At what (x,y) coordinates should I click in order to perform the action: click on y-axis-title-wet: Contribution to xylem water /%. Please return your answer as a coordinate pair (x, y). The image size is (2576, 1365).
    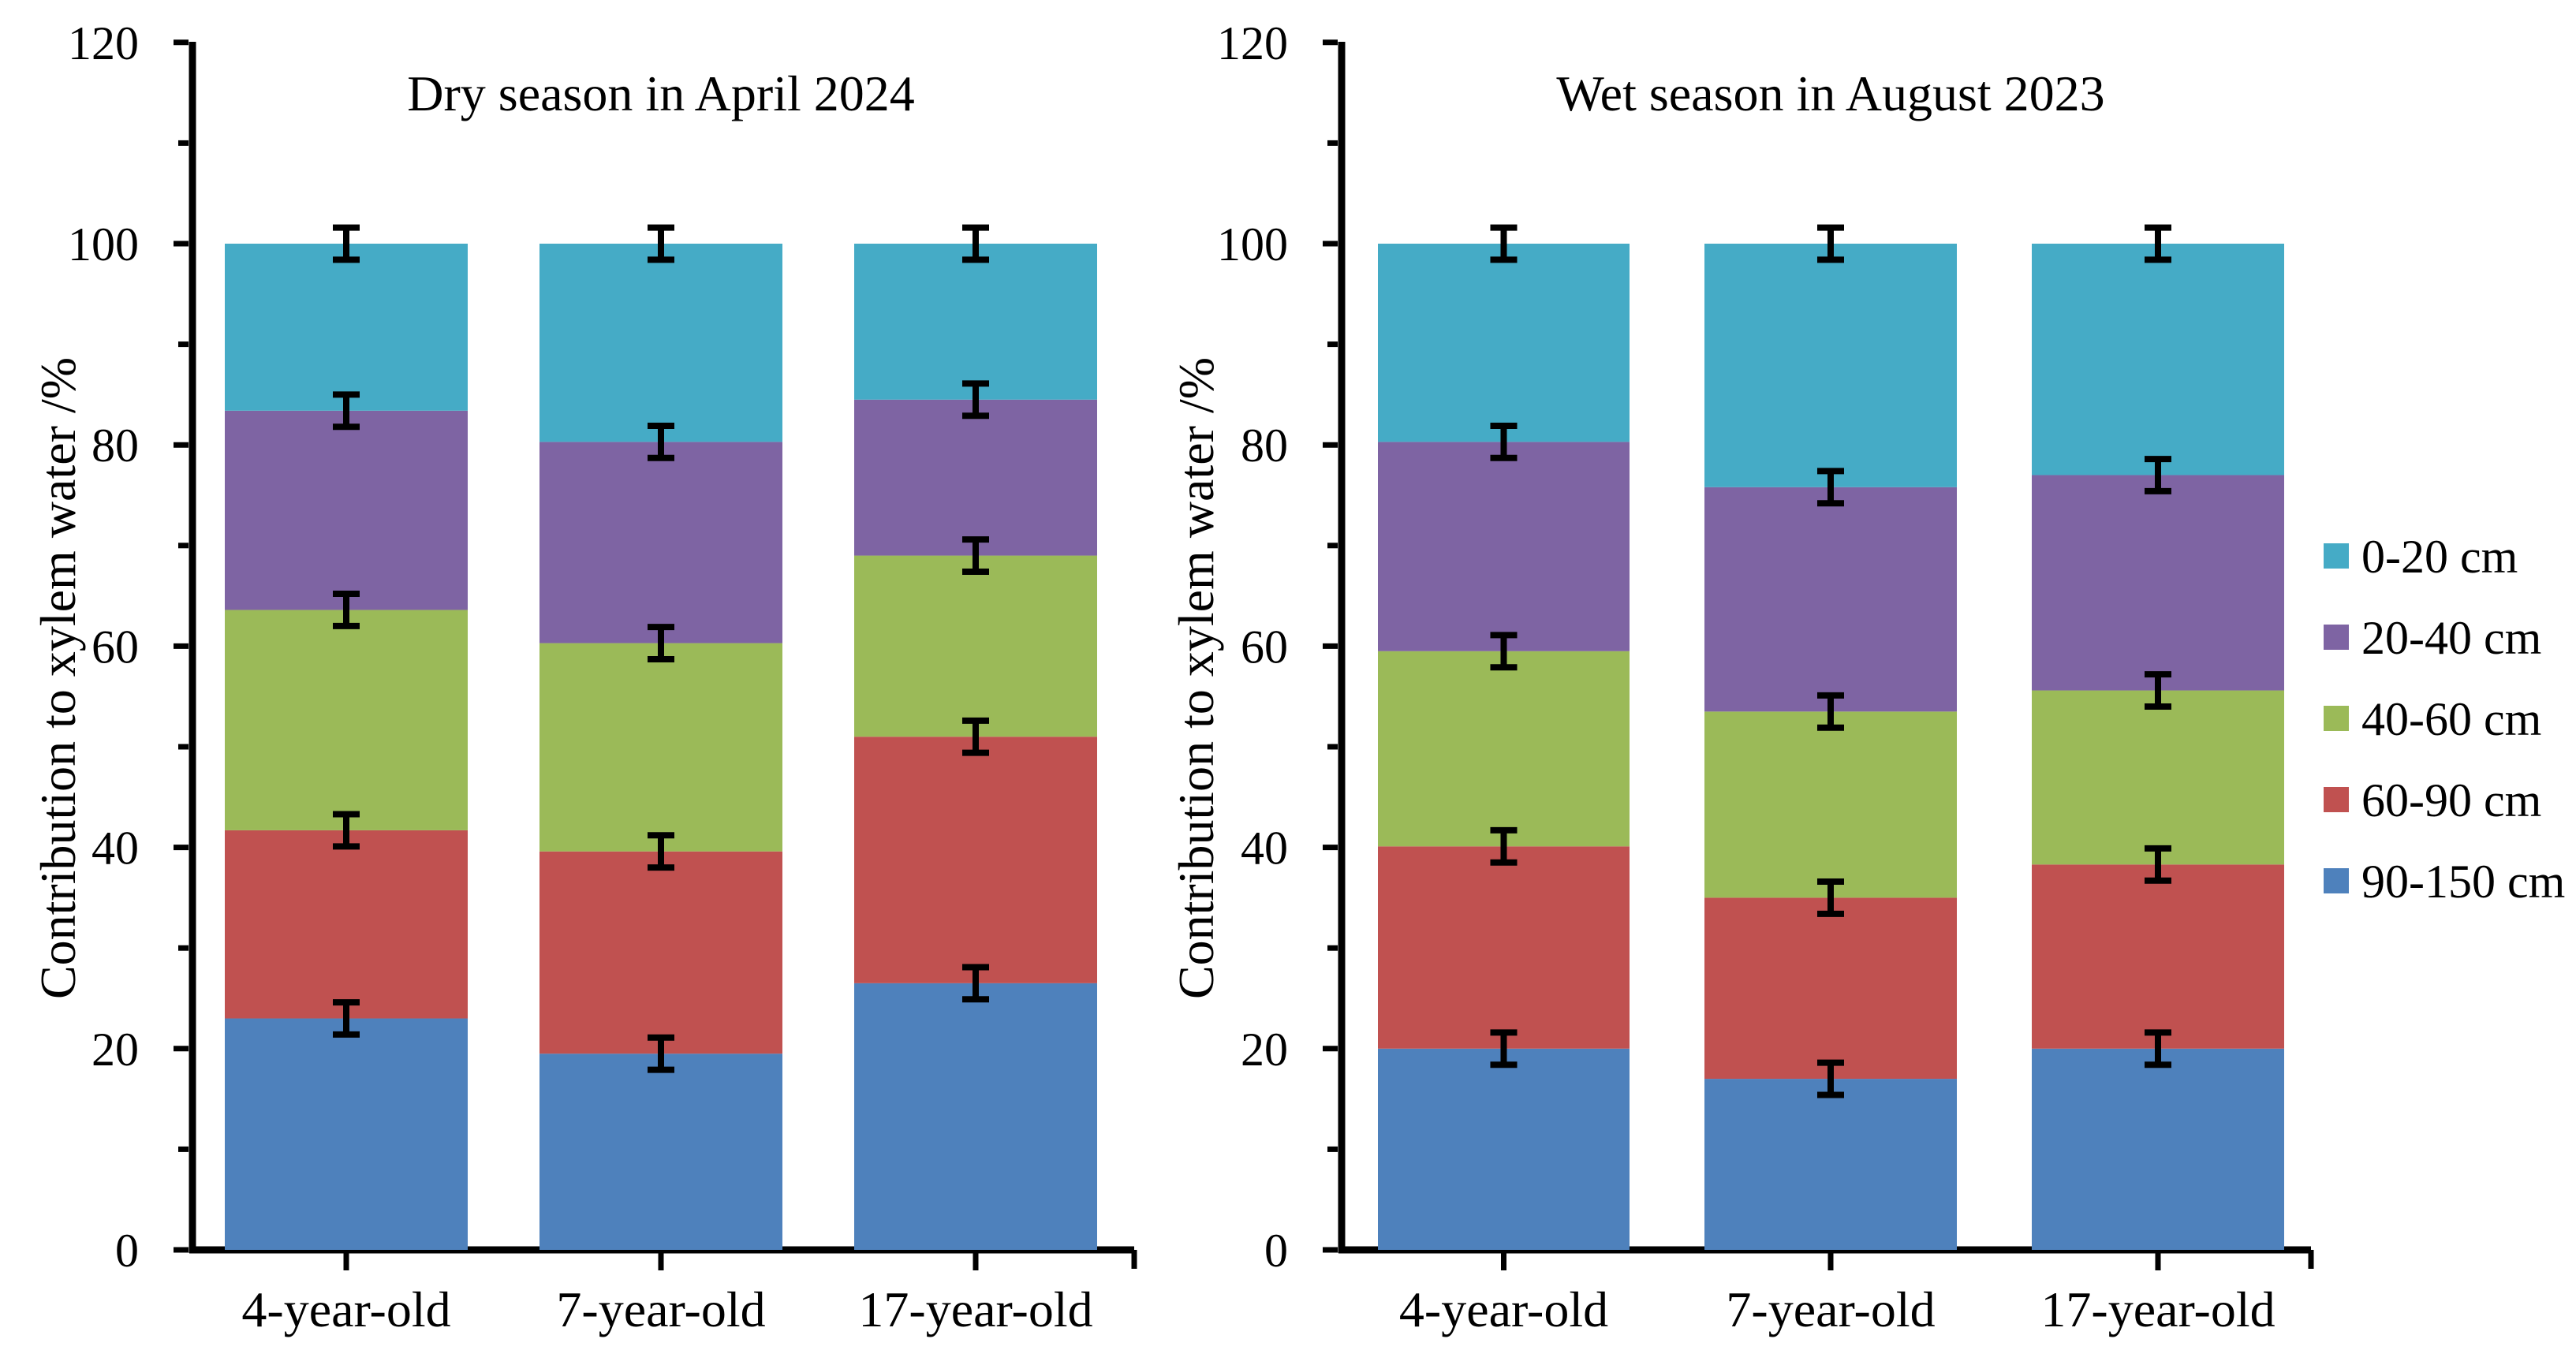
    Looking at the image, I should click on (1196, 678).